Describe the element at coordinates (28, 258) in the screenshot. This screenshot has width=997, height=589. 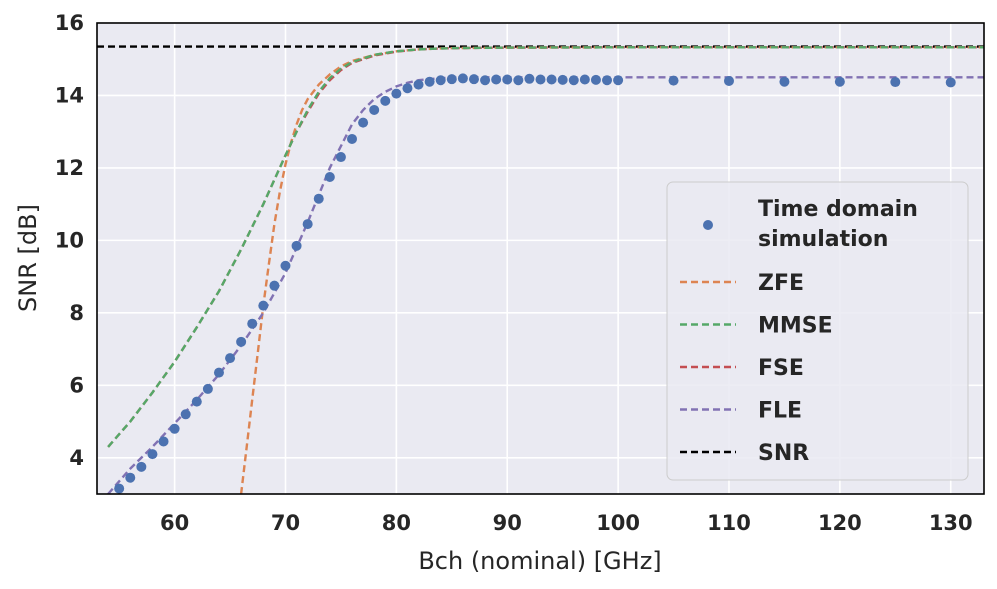
I see `y-axis-title: SNR [dB]` at that location.